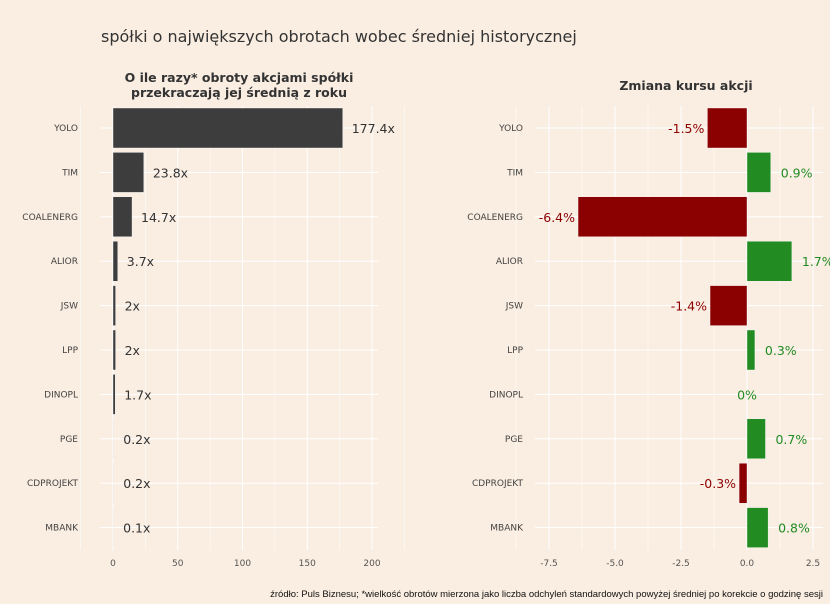 The width and height of the screenshot is (830, 604). Describe the element at coordinates (136, 528) in the screenshot. I see `data-label: 0.1x` at that location.